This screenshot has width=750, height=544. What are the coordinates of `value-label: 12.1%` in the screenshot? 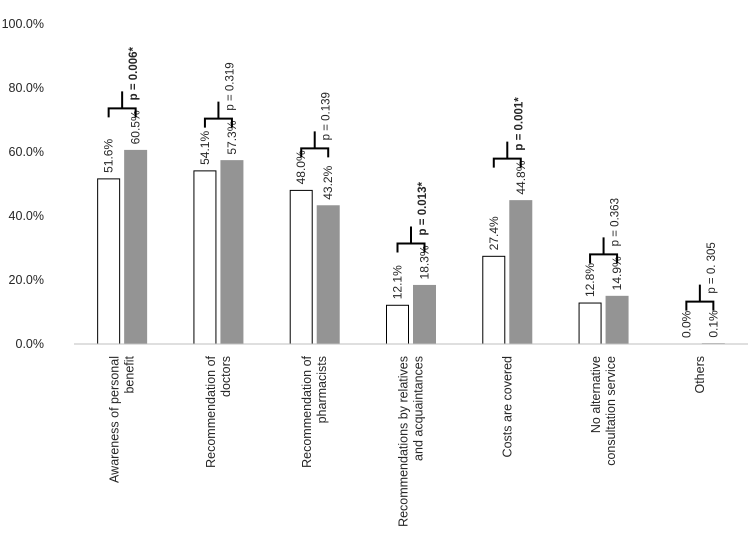 It's located at (398, 282).